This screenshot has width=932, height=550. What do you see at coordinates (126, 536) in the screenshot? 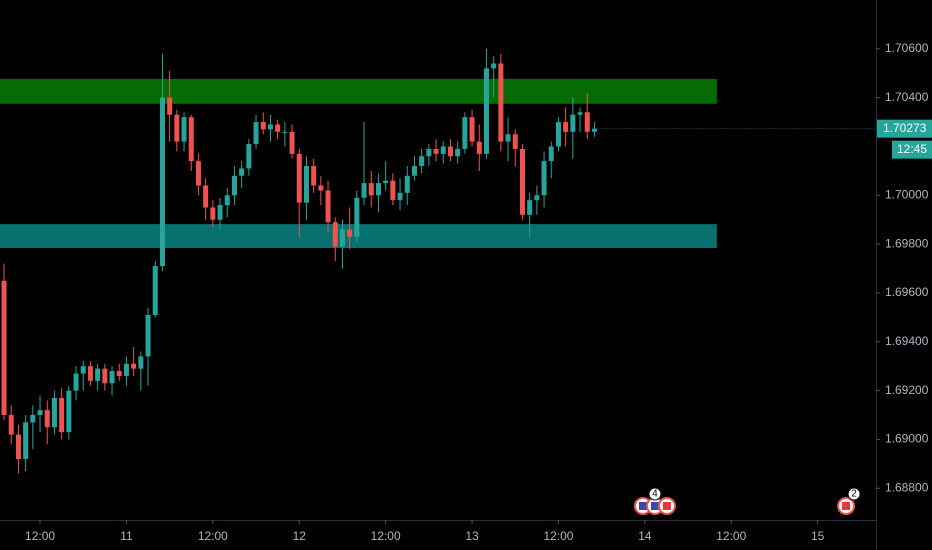
I see `x-tick-label: 11` at bounding box center [126, 536].